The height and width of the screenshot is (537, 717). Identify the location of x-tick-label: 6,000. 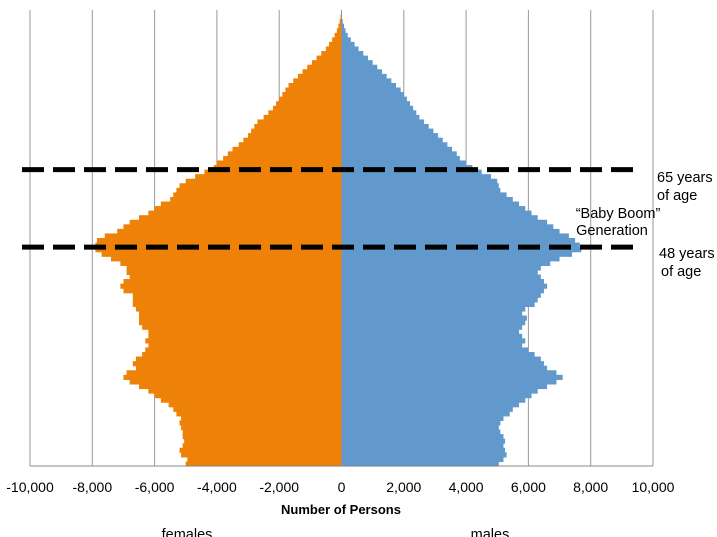
(528, 487).